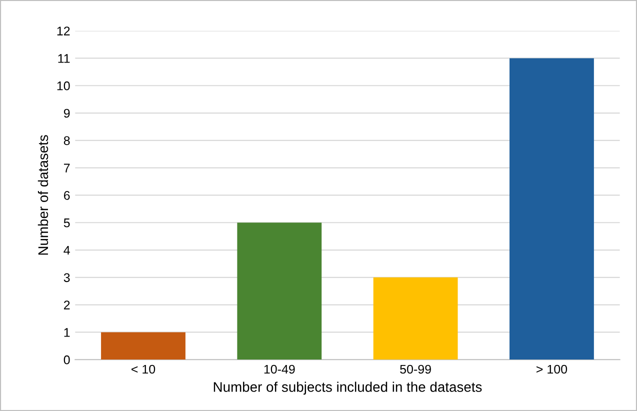 This screenshot has width=637, height=411. What do you see at coordinates (552, 369) in the screenshot?
I see `x-tick-label: > 100` at bounding box center [552, 369].